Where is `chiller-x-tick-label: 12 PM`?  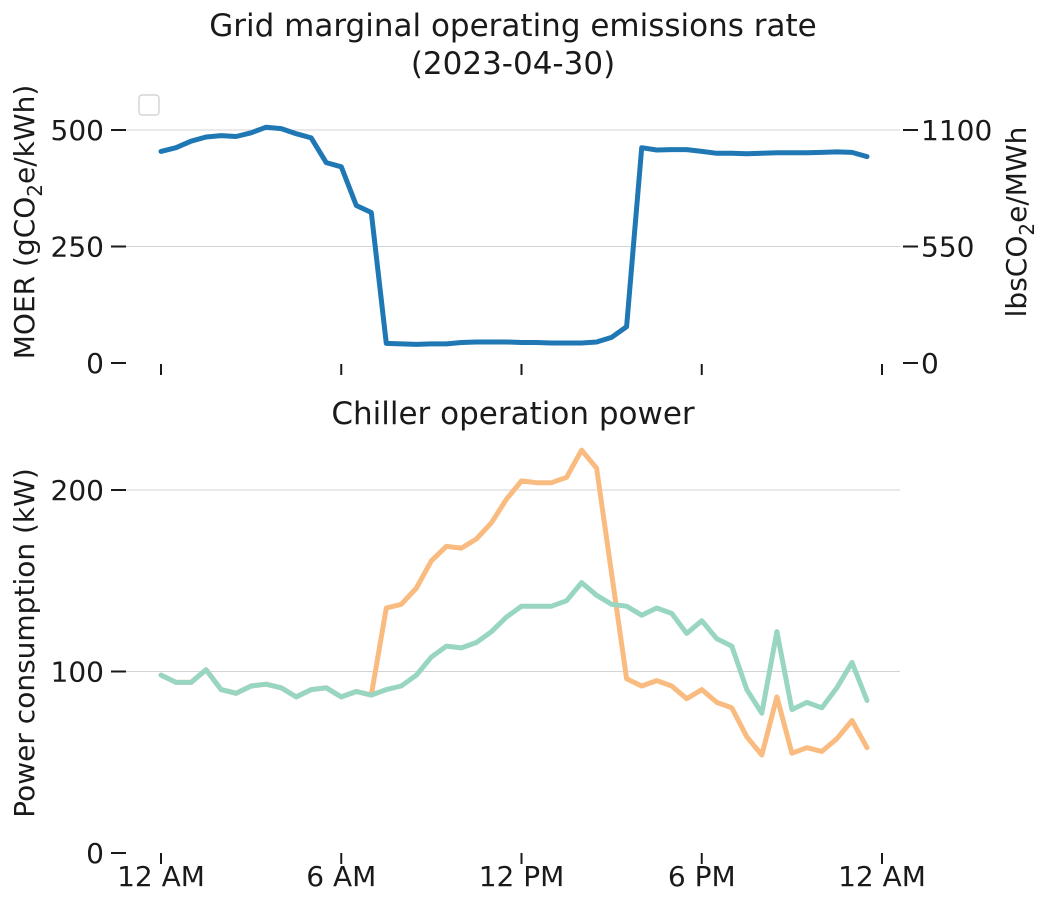
chiller-x-tick-label: 12 PM is located at coordinates (522, 876).